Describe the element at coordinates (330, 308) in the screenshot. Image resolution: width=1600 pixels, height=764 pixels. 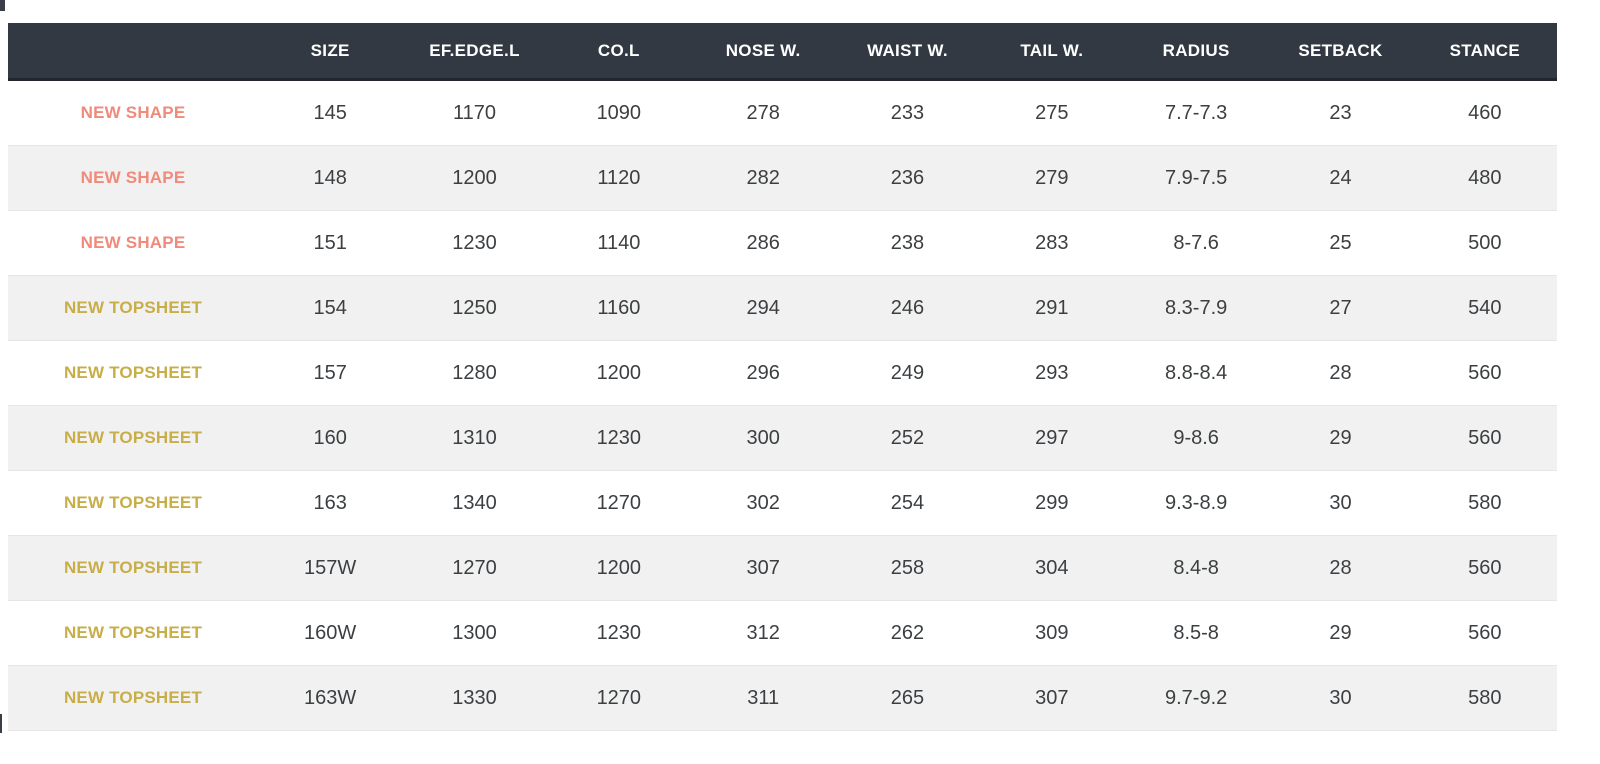
I see `cell-size: 154` at that location.